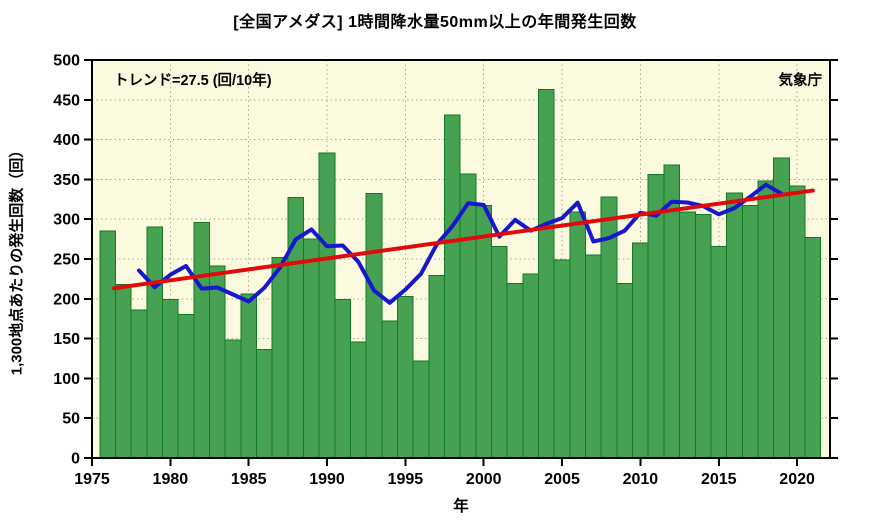 The image size is (870, 520). I want to click on svg-text: 0, so click(75, 459).